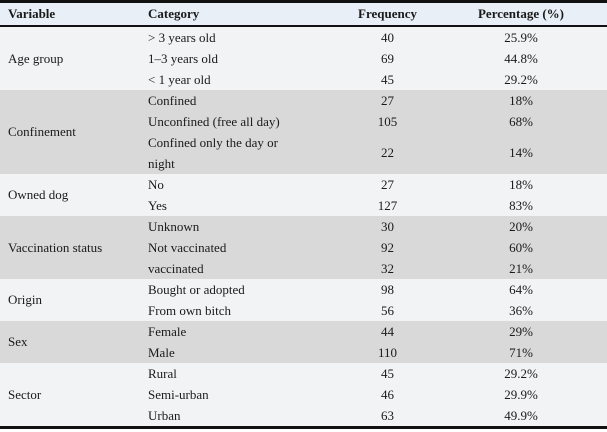 This screenshot has height=432, width=607. Describe the element at coordinates (55, 247) in the screenshot. I see `variable-cell: Vaccination status` at that location.